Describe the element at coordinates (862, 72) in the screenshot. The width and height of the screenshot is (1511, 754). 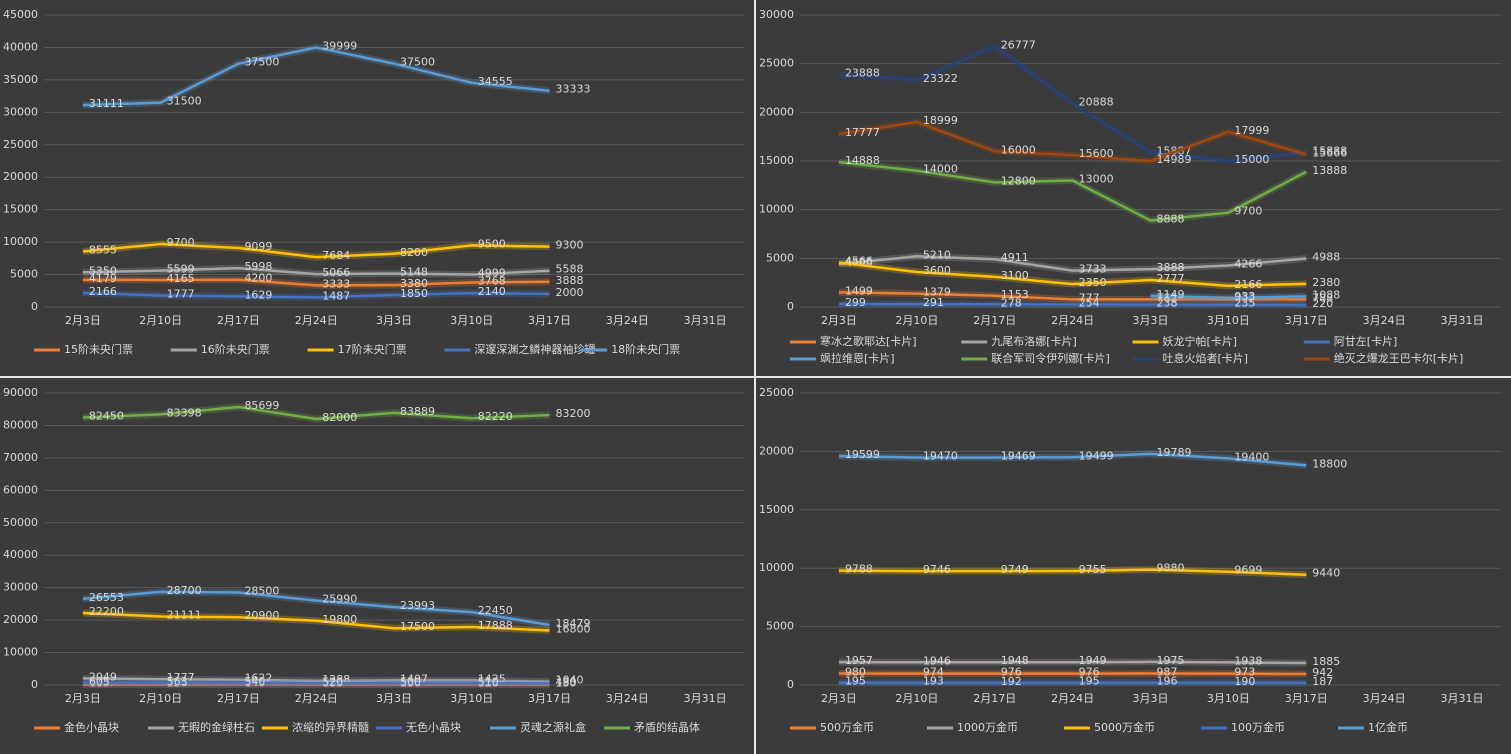
I see `data-label: 23888` at that location.